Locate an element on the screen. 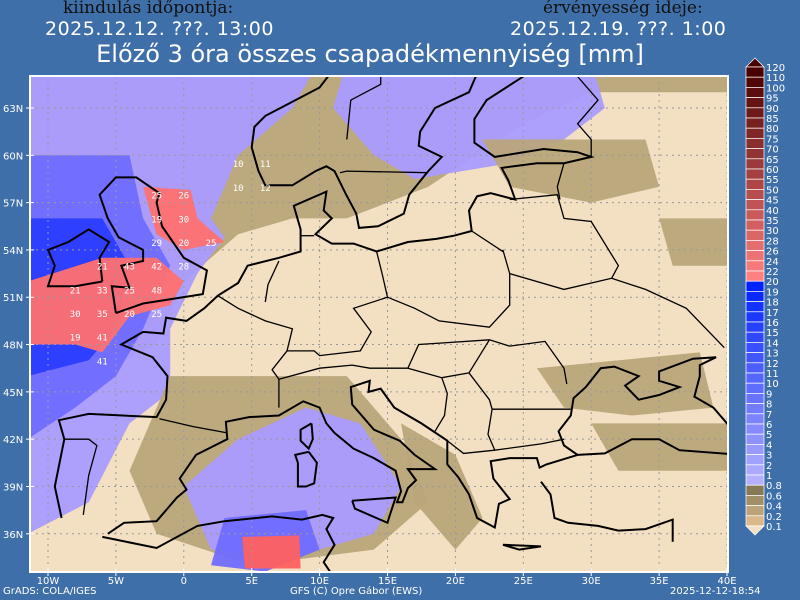 The width and height of the screenshot is (800, 600). precip-value-label: 11 is located at coordinates (265, 165).